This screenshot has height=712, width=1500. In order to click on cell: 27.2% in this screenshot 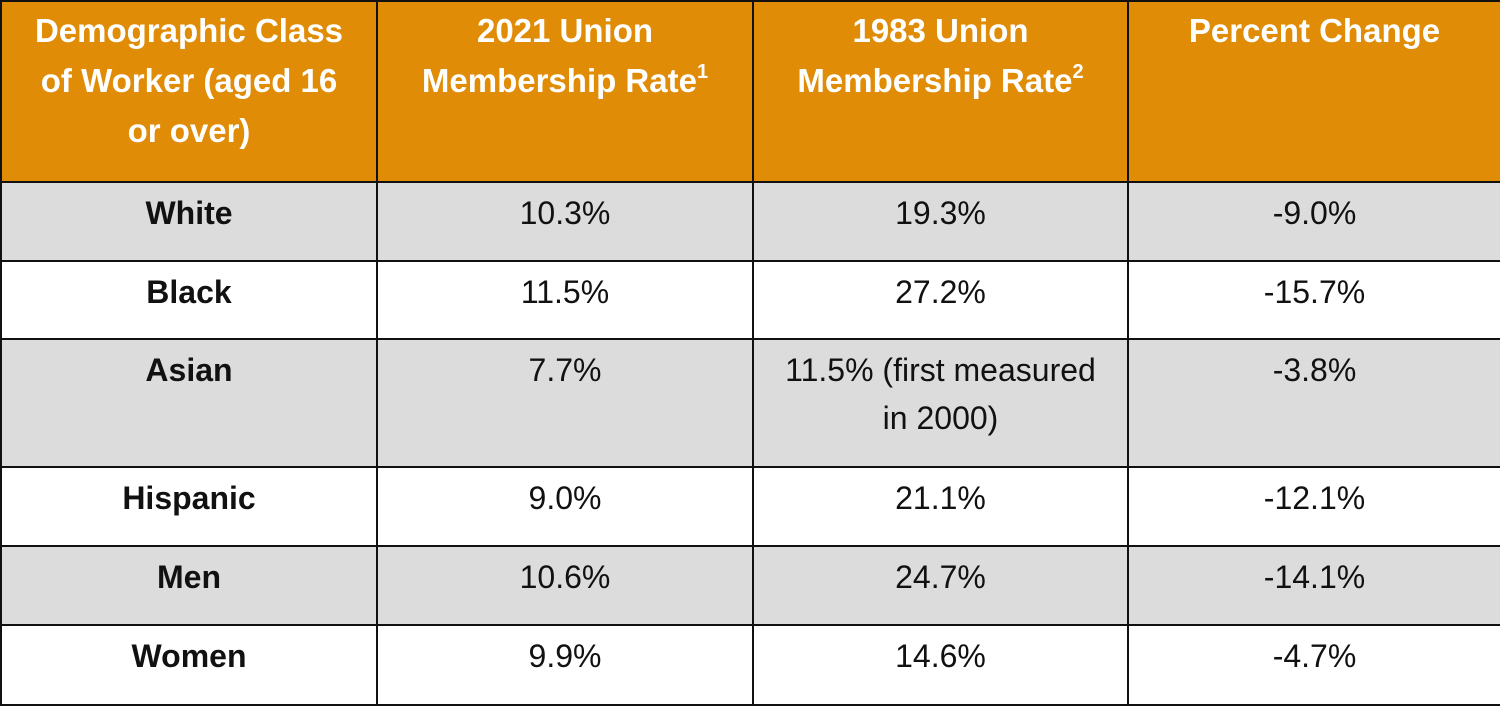, I will do `click(940, 300)`.